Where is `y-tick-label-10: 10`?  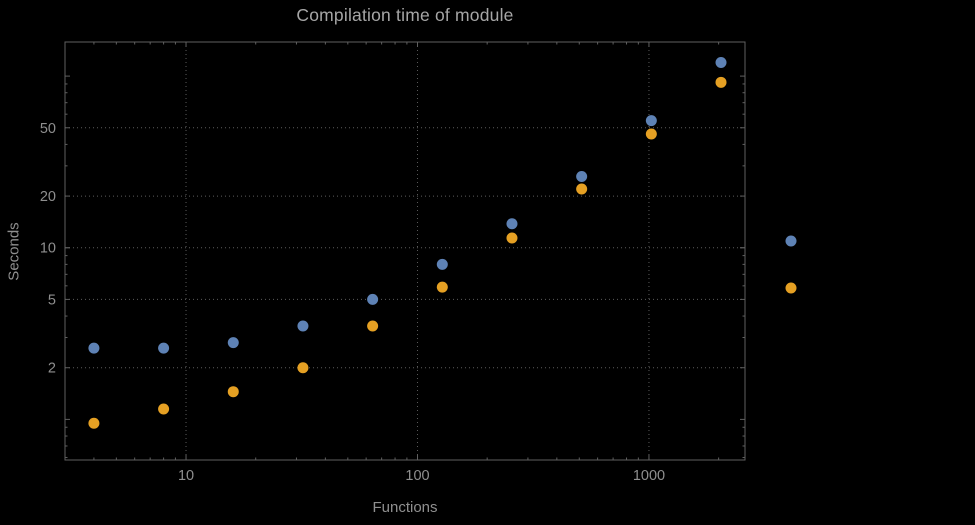 y-tick-label-10: 10 is located at coordinates (48, 249).